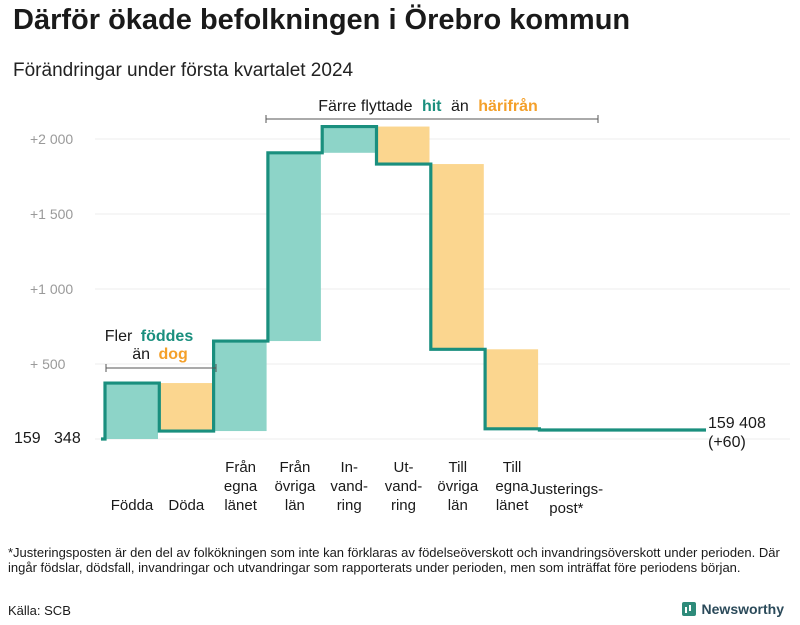  I want to click on births-annotation-line1: Fler föddes, so click(149, 336).